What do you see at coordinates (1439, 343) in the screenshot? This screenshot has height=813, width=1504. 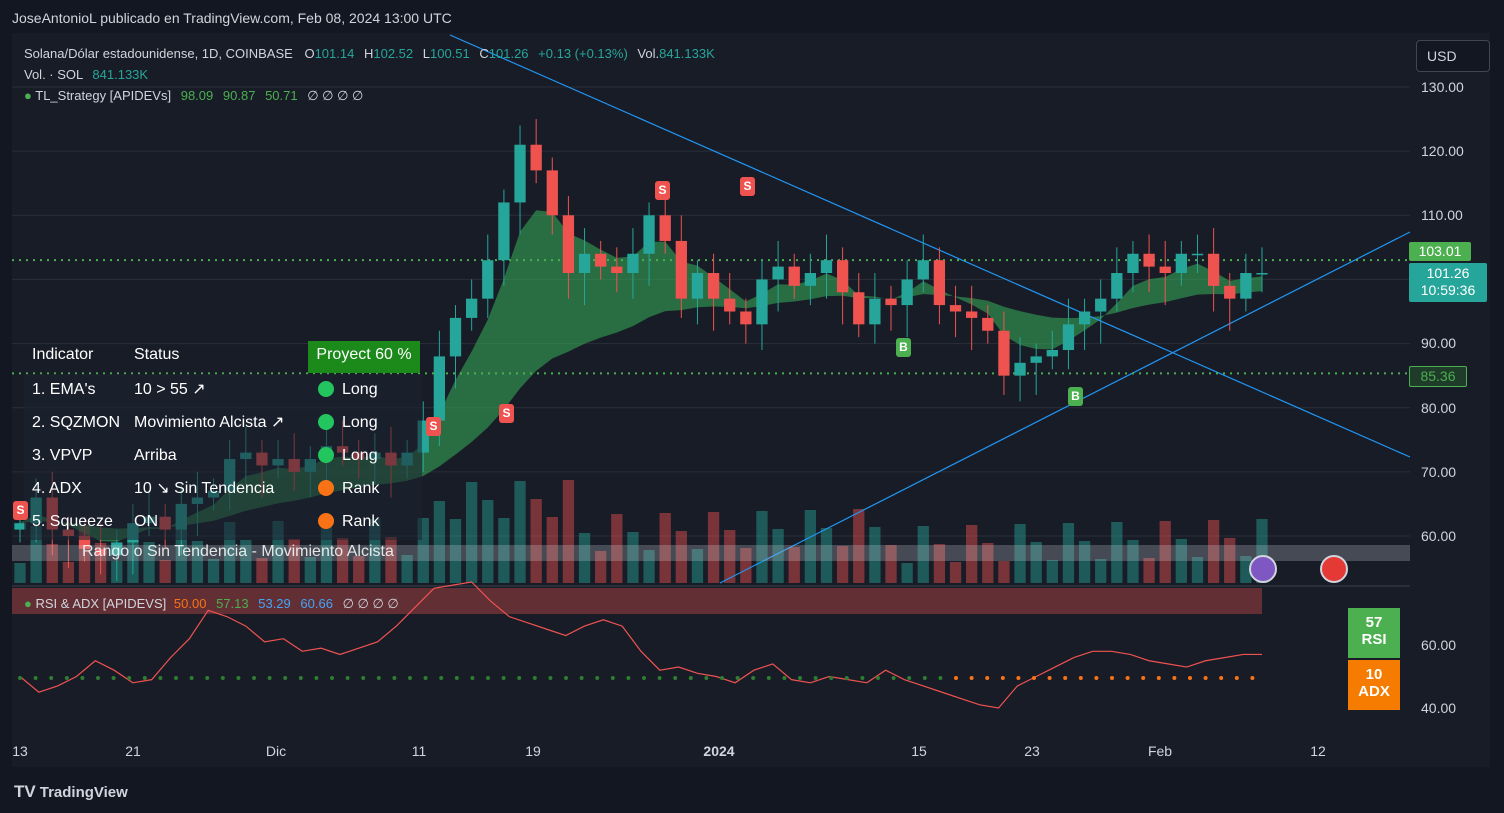 I see `price-tick: 90.00` at bounding box center [1439, 343].